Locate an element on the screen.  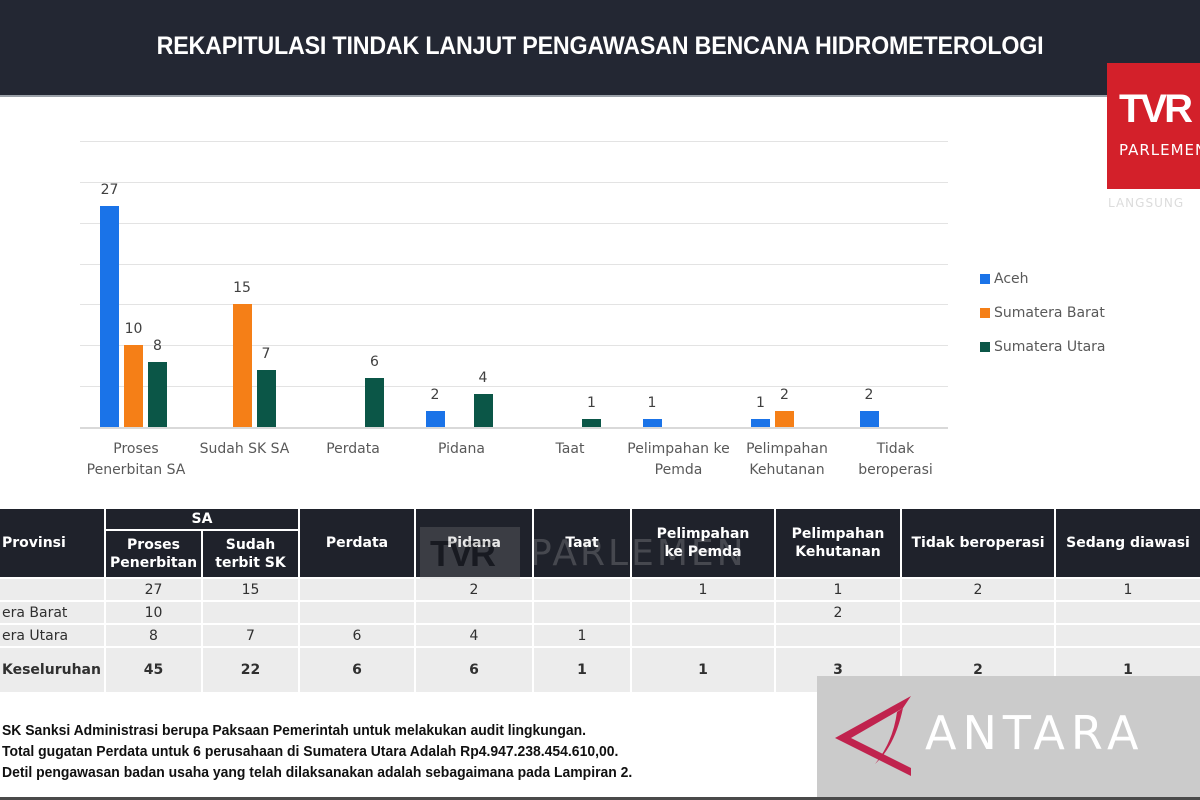
table-cell-pidana is located at coordinates (474, 612).